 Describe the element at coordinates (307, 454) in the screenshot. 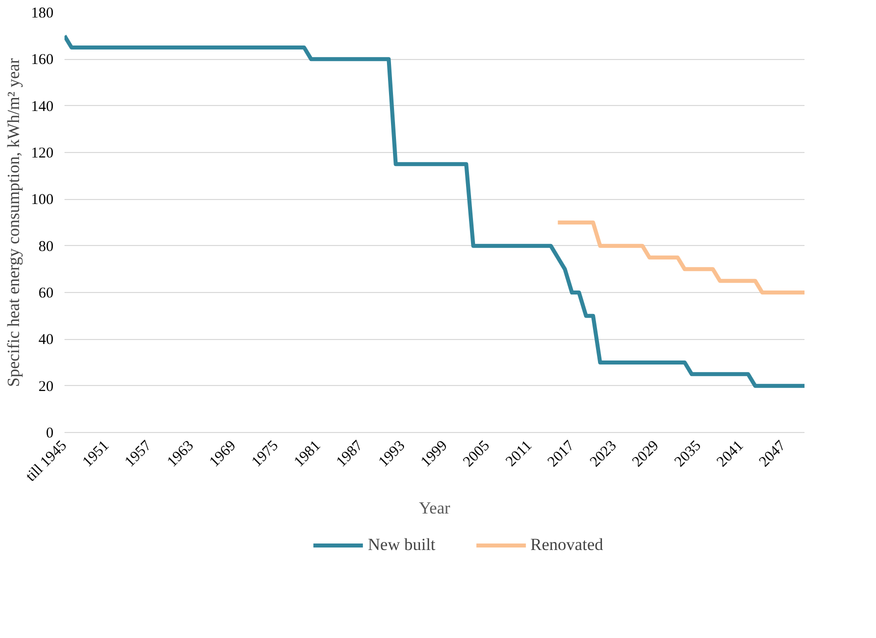

I see `x-tick-label: 1981` at that location.